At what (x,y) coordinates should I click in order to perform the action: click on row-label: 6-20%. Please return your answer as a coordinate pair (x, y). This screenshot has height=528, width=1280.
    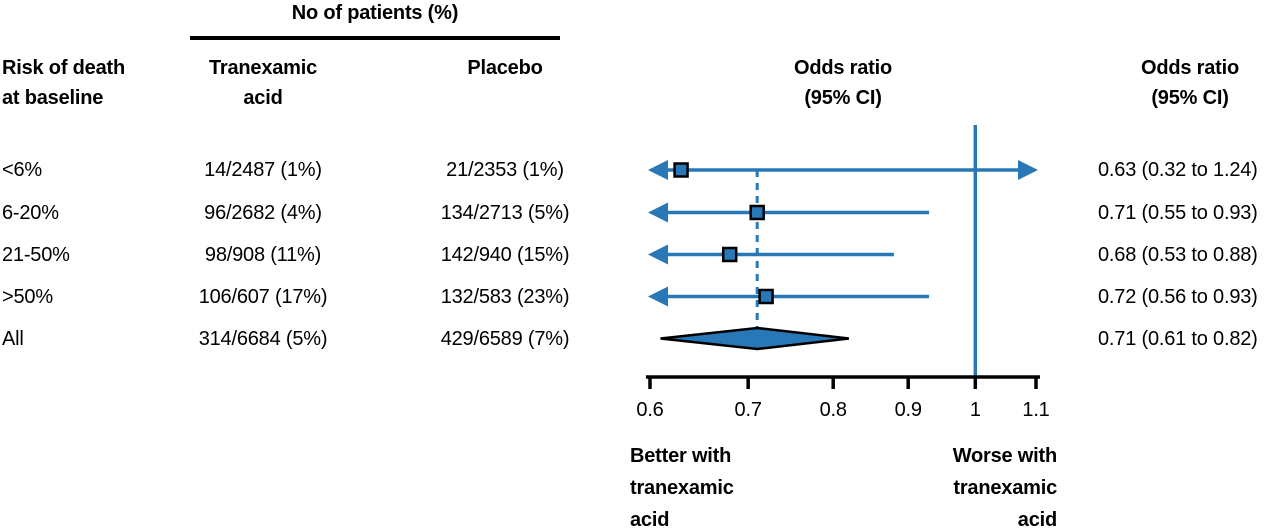
    Looking at the image, I should click on (30, 213).